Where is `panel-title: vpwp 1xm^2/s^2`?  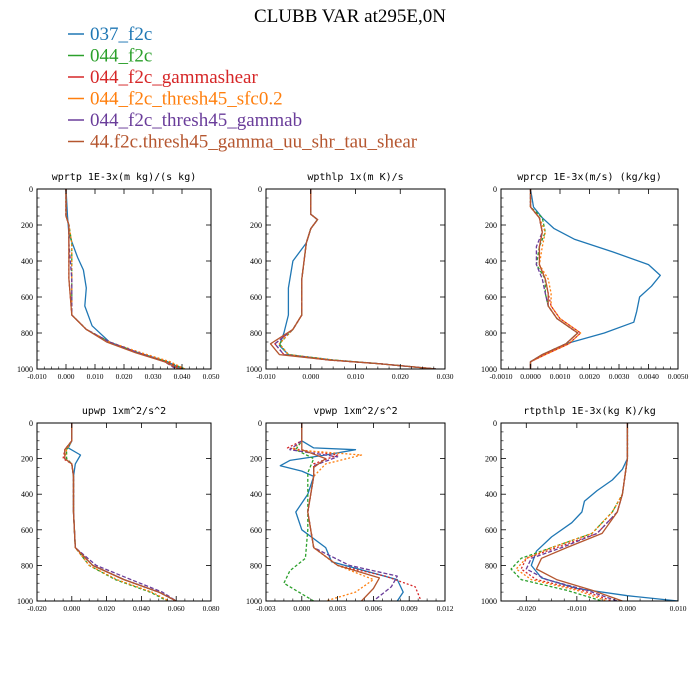
panel-title: vpwp 1xm^2/s^2 is located at coordinates (355, 411).